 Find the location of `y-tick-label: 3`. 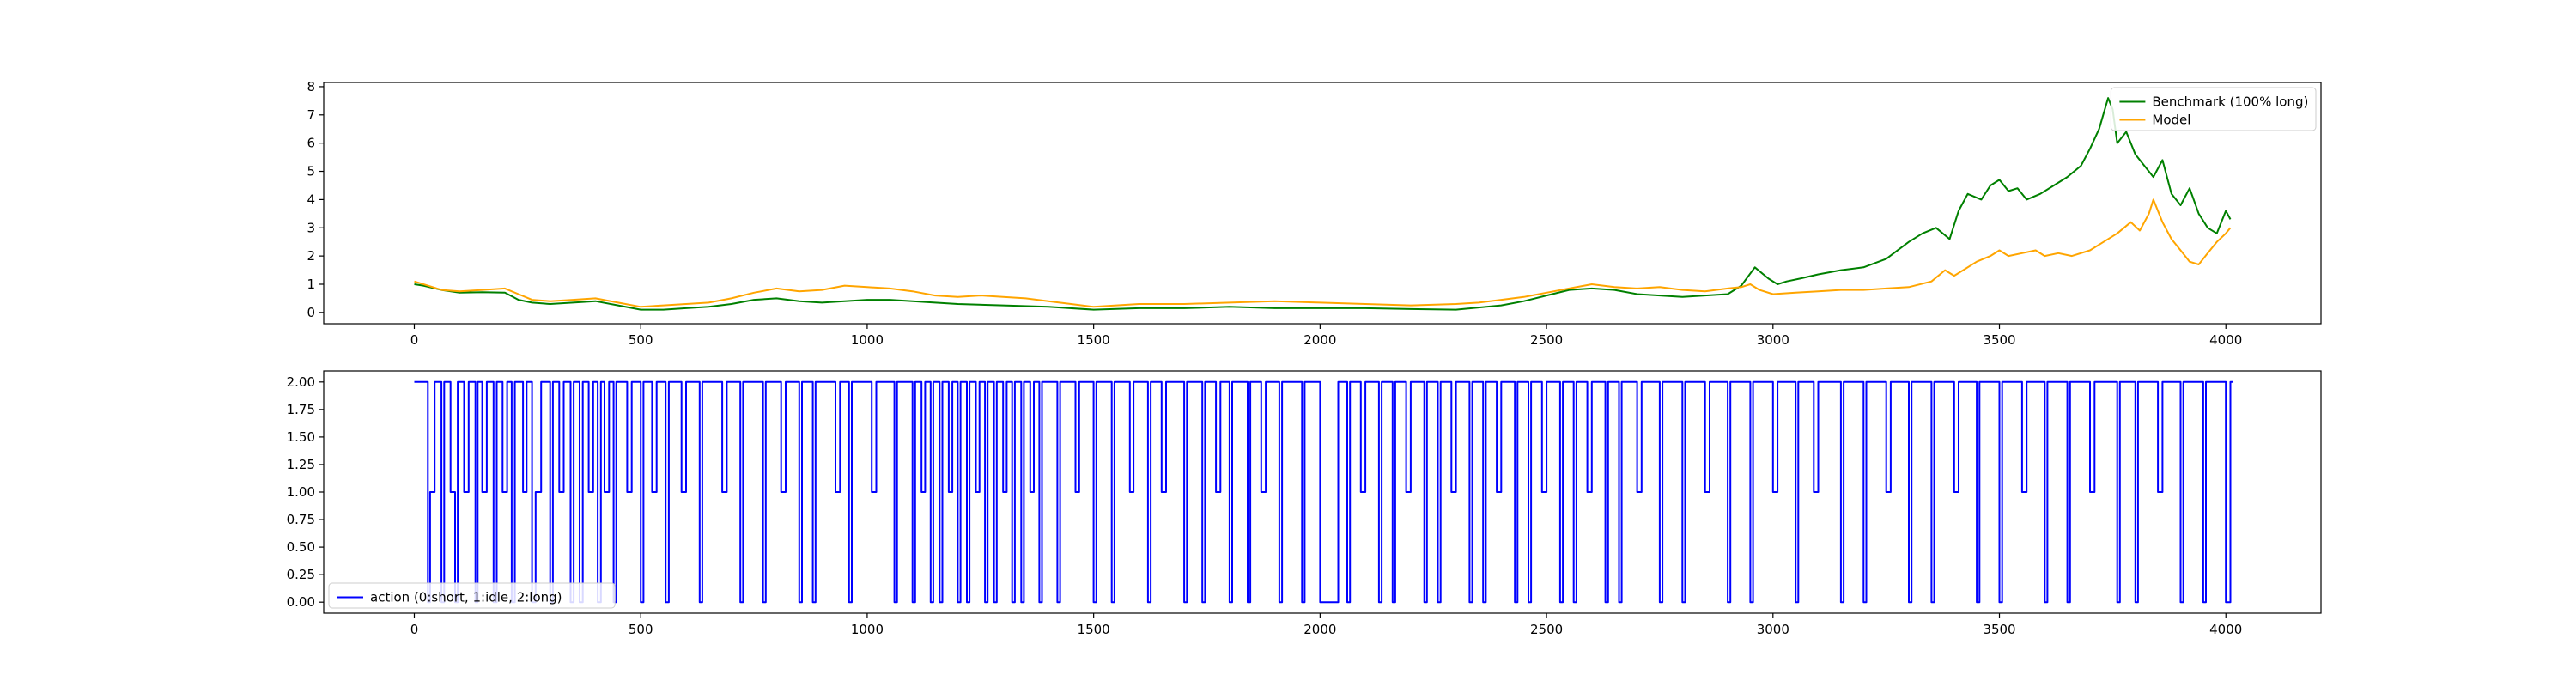

y-tick-label: 3 is located at coordinates (311, 227).